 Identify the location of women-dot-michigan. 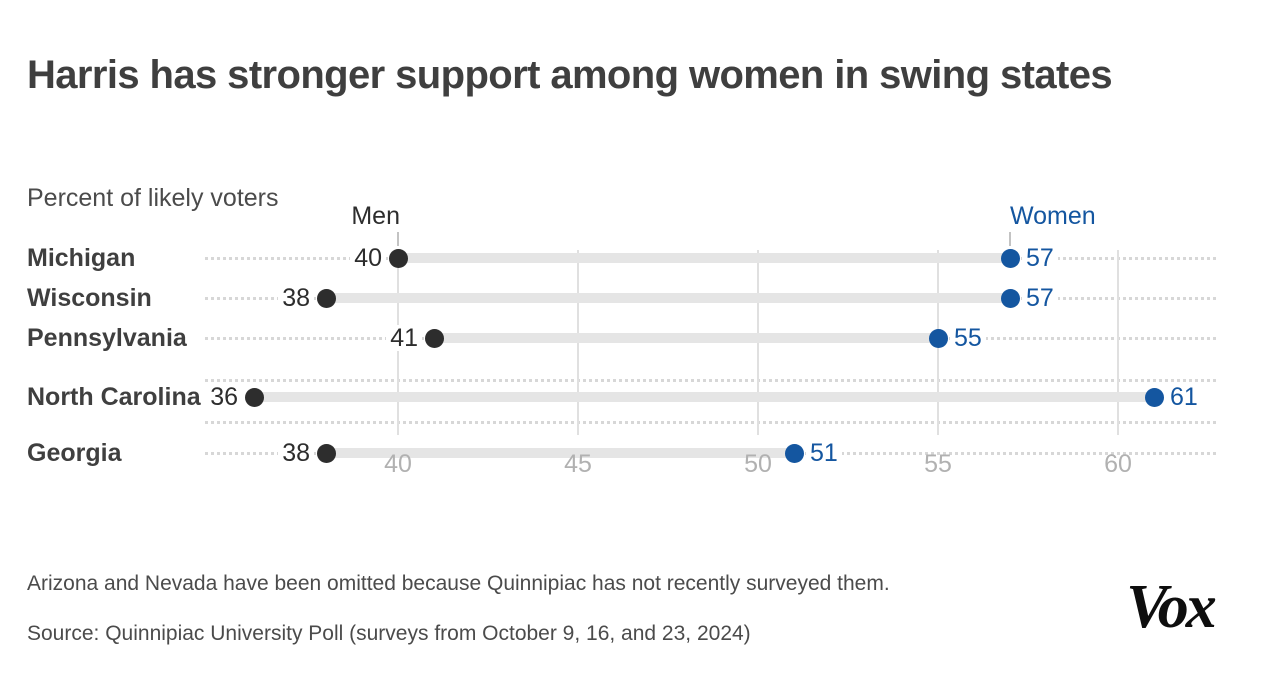
(1010, 258).